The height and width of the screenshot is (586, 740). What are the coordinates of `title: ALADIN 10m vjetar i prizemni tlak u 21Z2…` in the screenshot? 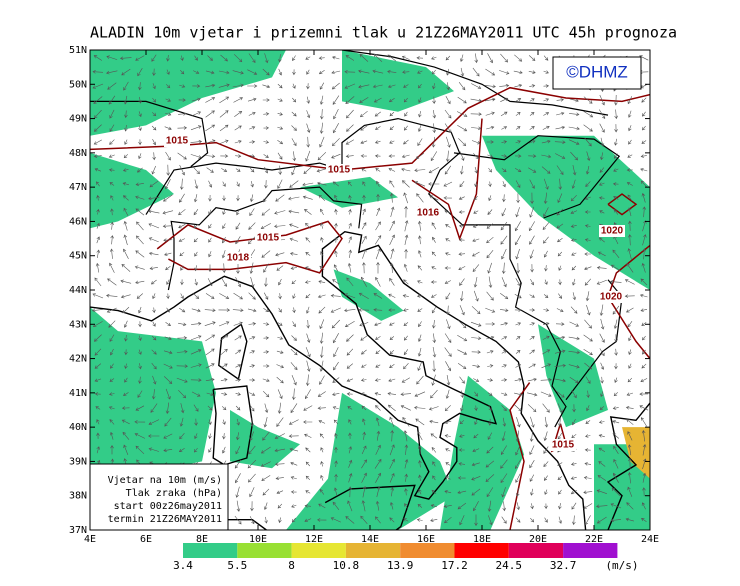 It's located at (383, 33).